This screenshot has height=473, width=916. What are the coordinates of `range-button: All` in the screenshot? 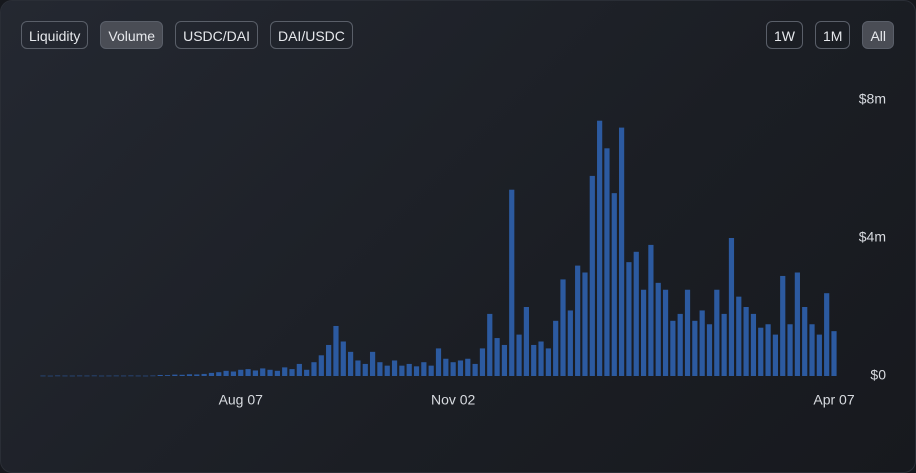 It's located at (878, 35).